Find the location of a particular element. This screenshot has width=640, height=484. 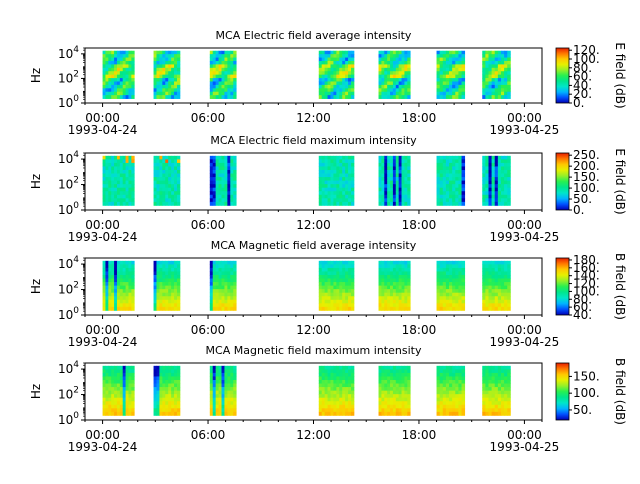

data-segment is located at coordinates (451, 390).